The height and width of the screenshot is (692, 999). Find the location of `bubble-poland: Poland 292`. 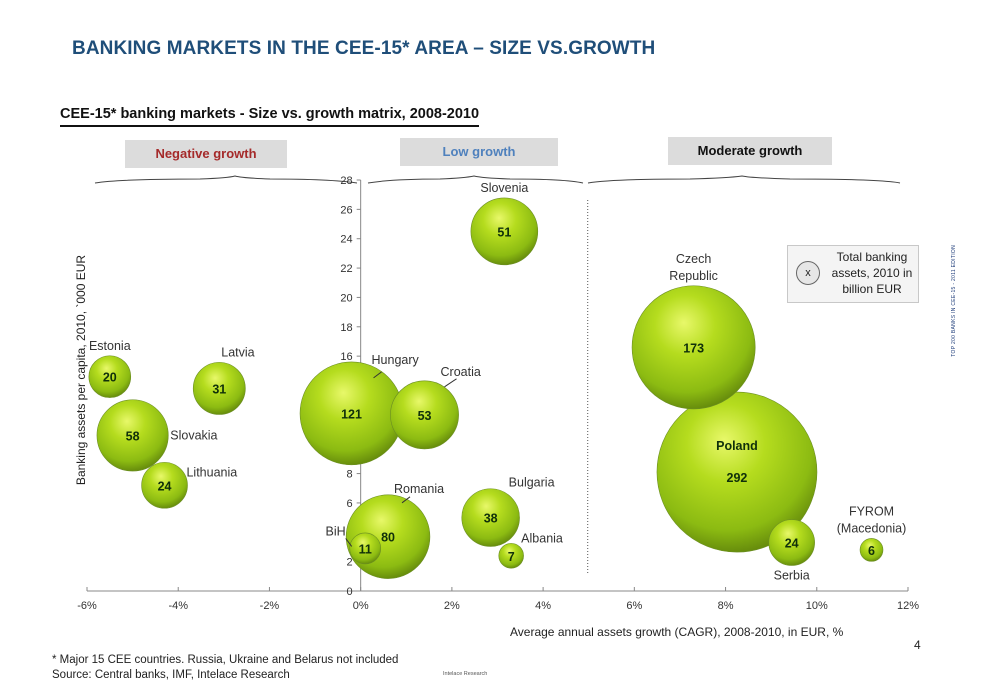

bubble-poland: Poland 292 is located at coordinates (737, 472).